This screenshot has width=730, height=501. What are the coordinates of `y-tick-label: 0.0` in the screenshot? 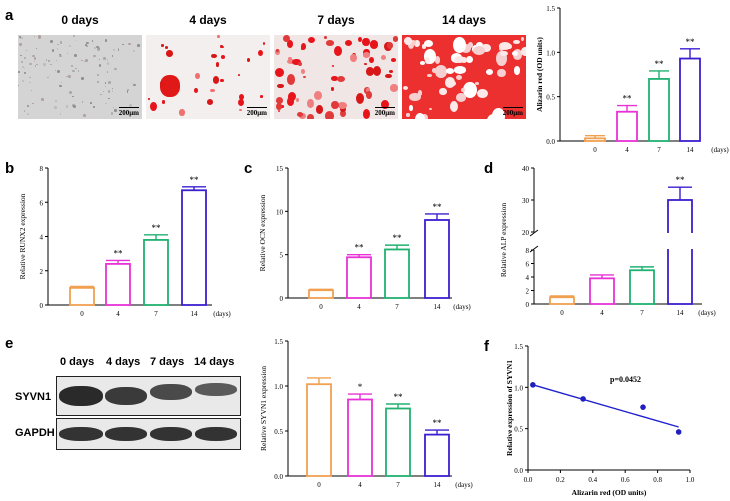 It's located at (518, 471).